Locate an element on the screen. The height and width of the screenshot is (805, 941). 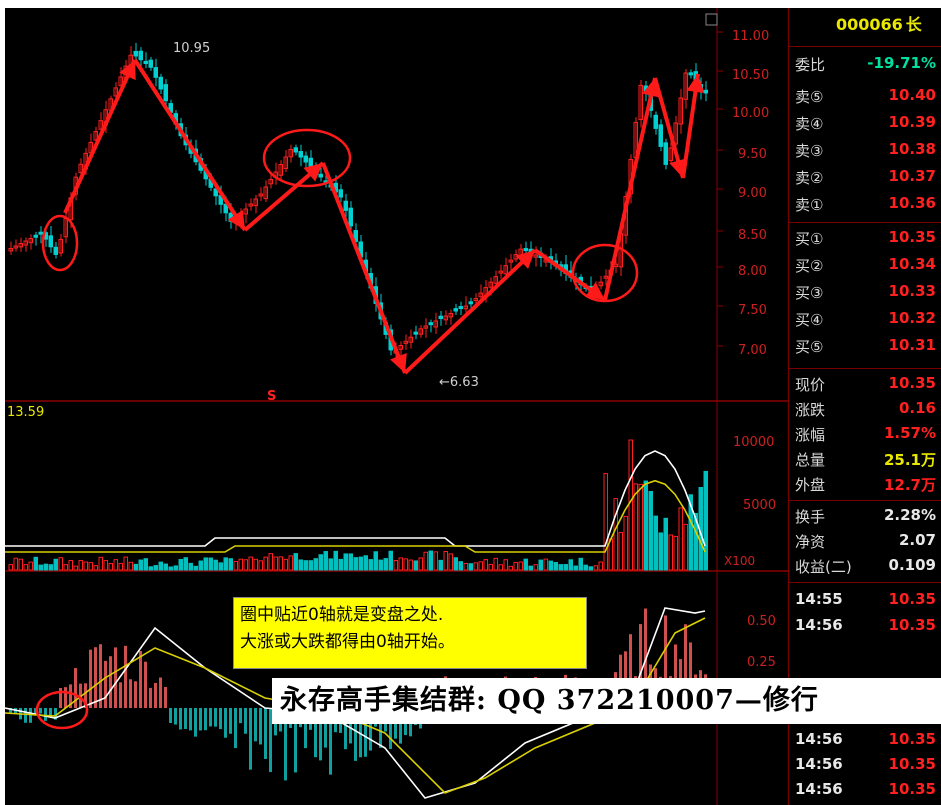
stat-value: 0.16 is located at coordinates (917, 408).